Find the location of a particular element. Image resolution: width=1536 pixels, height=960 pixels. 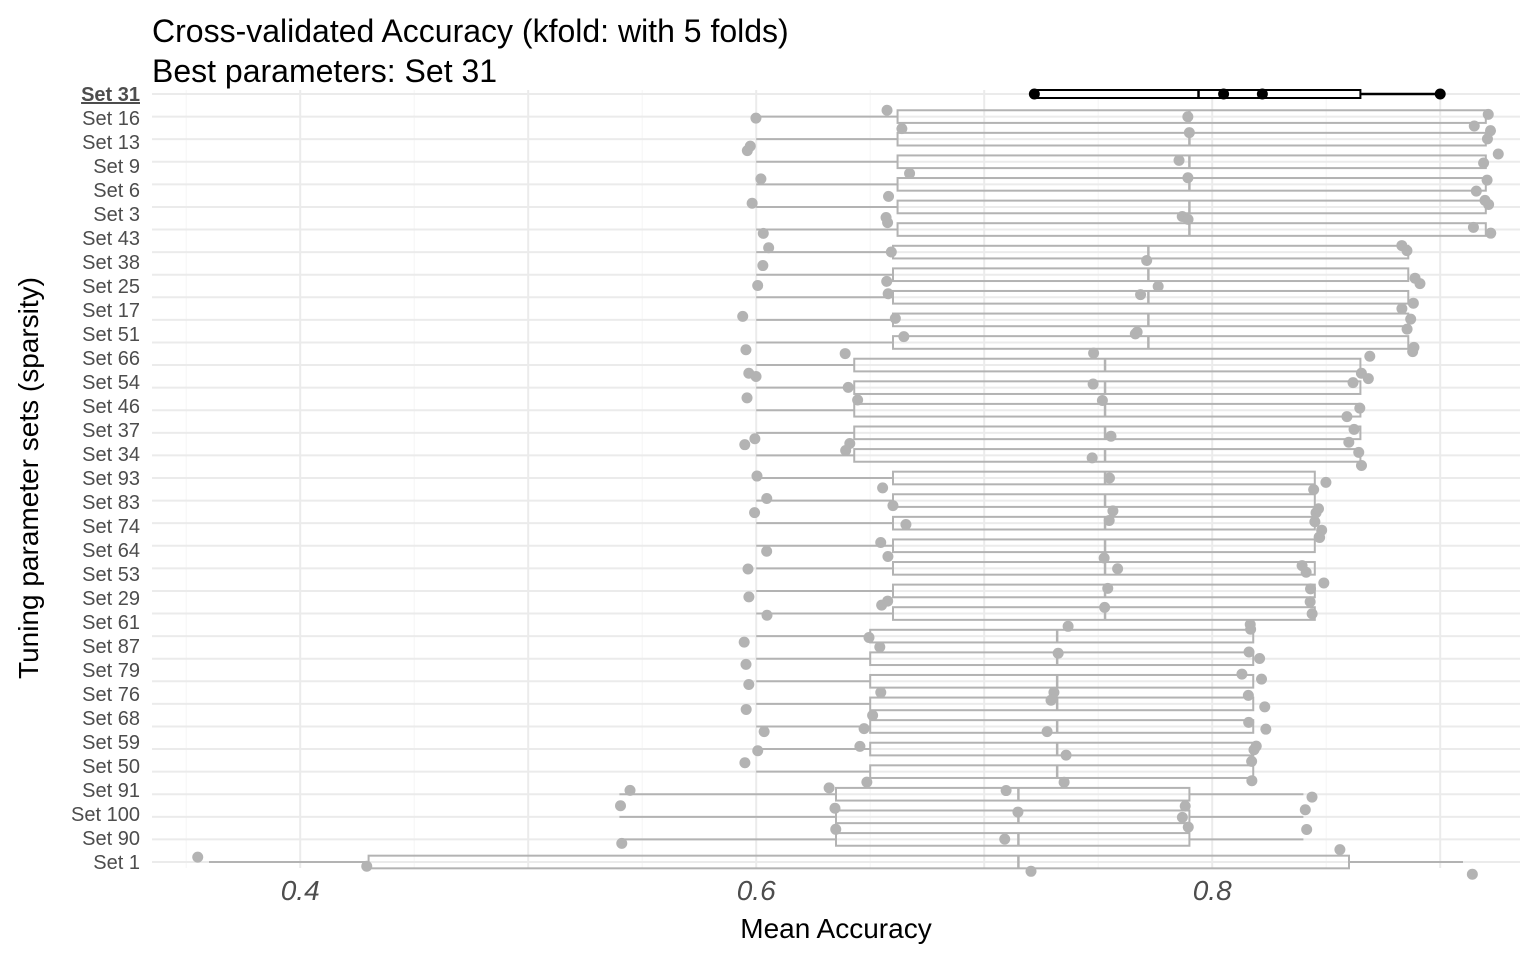

y-tick-label: Set 37 is located at coordinates (111, 431).